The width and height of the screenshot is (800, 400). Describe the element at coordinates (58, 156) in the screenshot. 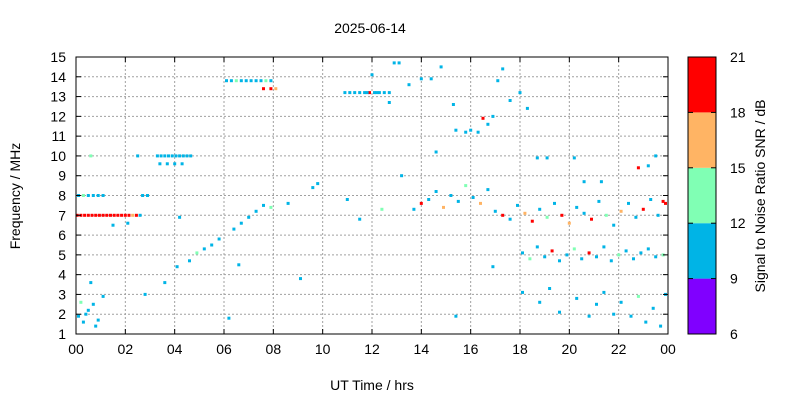

I see `y-tick-label: 10` at that location.